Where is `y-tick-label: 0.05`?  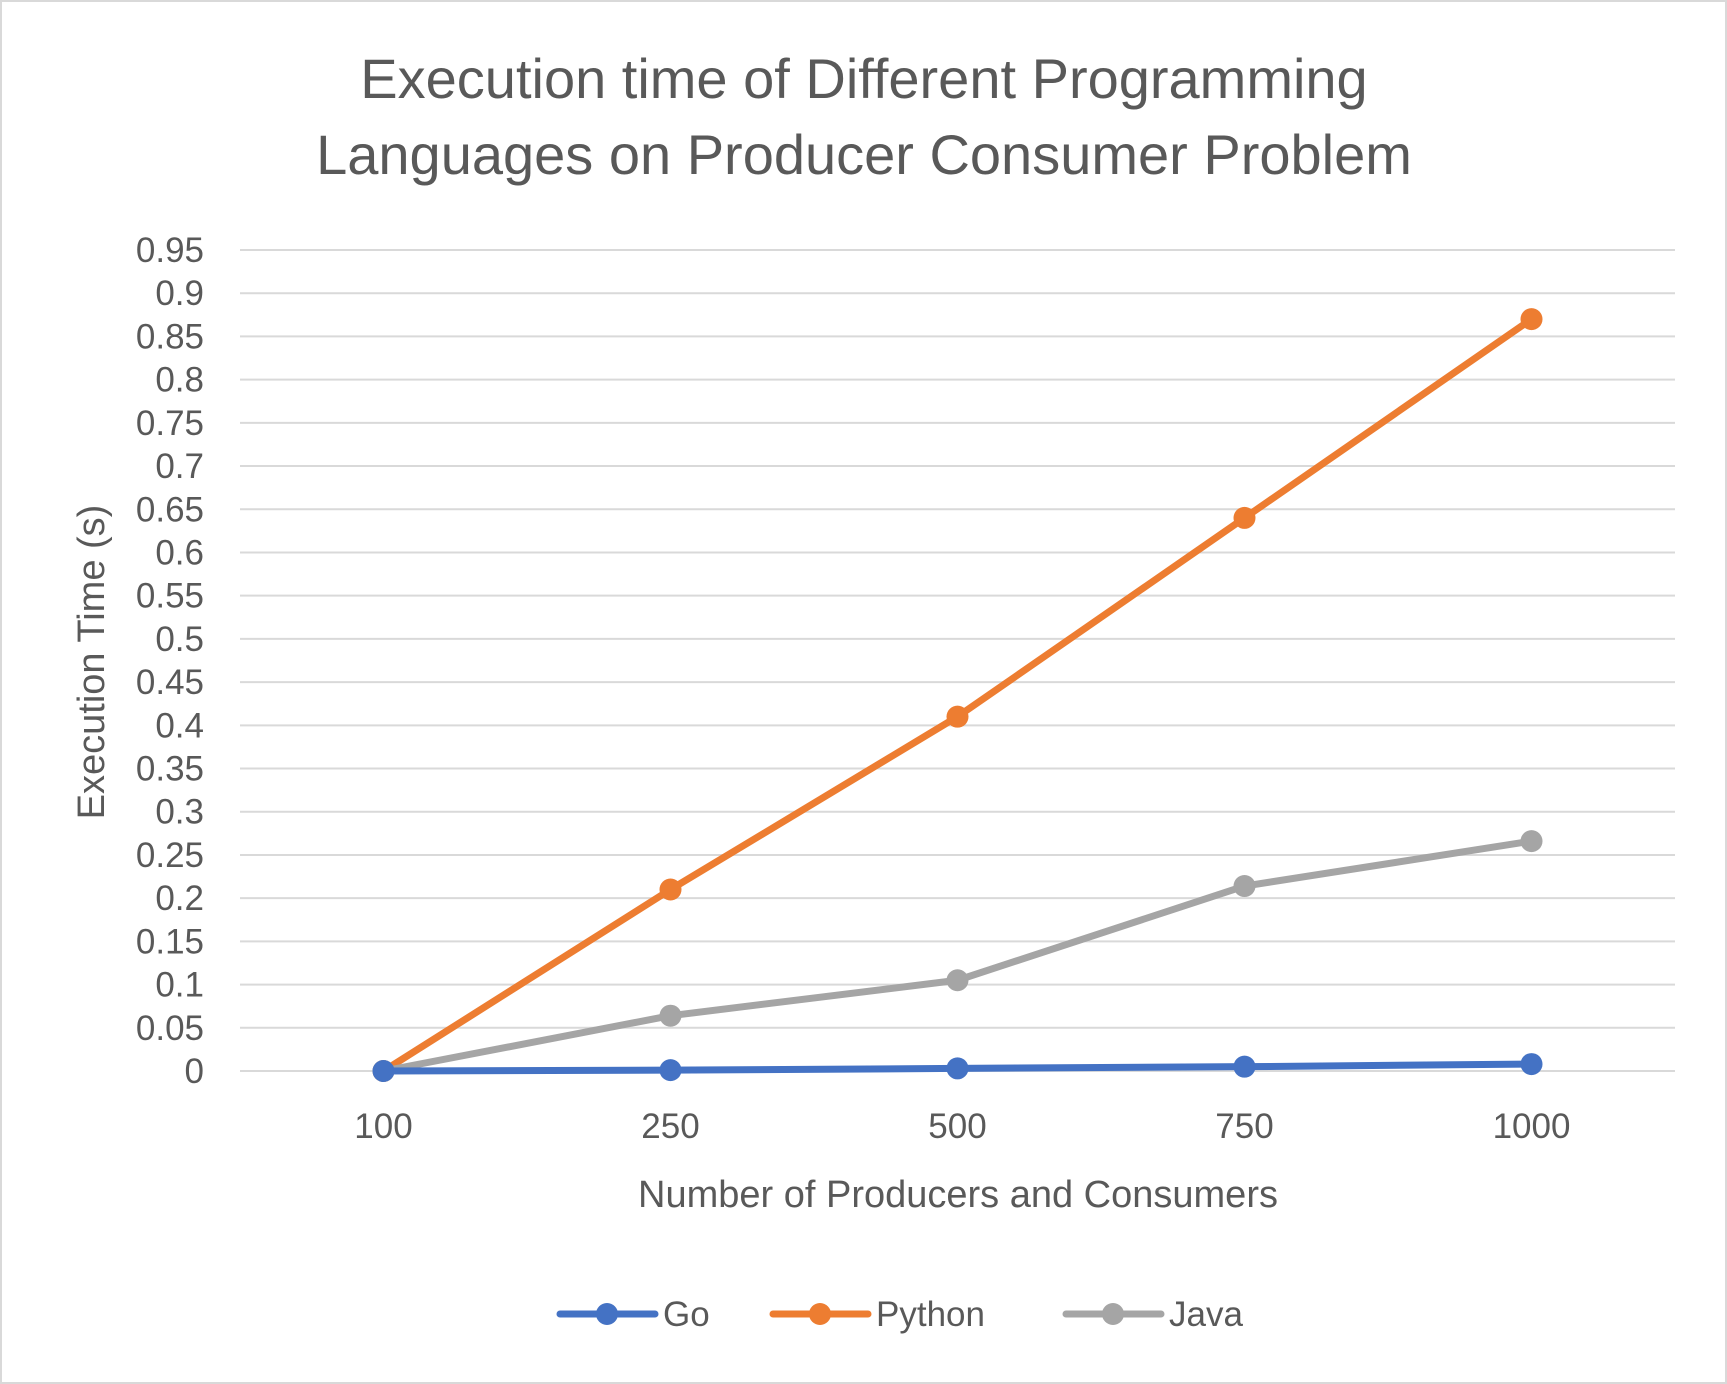 y-tick-label: 0.05 is located at coordinates (170, 1028).